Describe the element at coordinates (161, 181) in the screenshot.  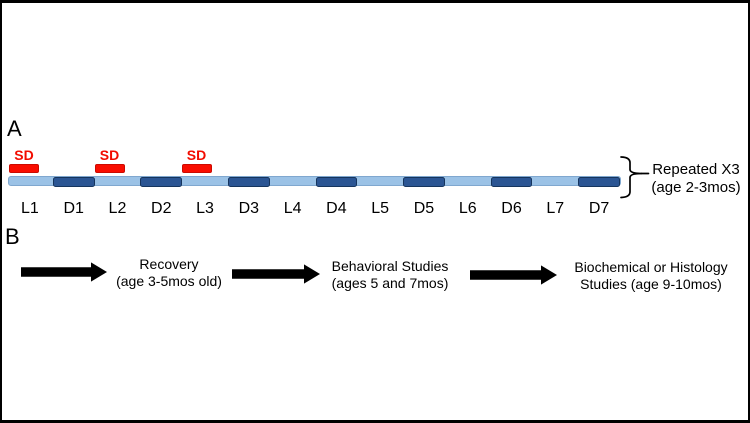
I see `timeline-dark-segment-D2` at that location.